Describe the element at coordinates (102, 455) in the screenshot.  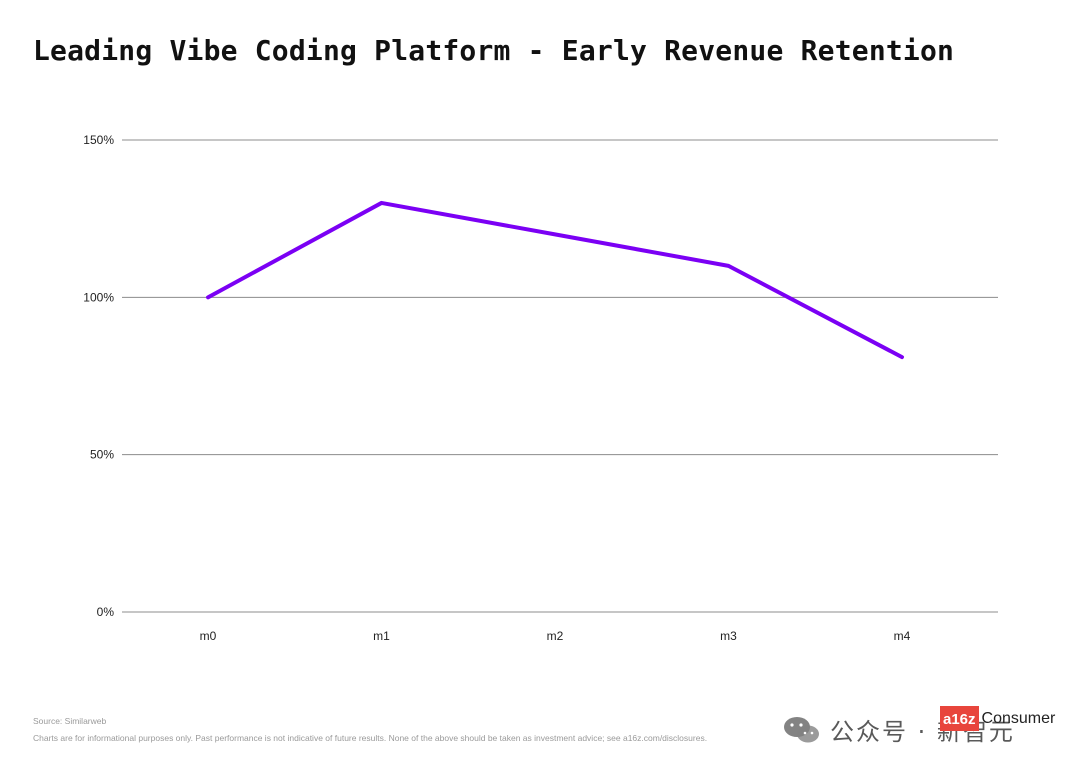
I see `y-tick-label: 50%` at that location.